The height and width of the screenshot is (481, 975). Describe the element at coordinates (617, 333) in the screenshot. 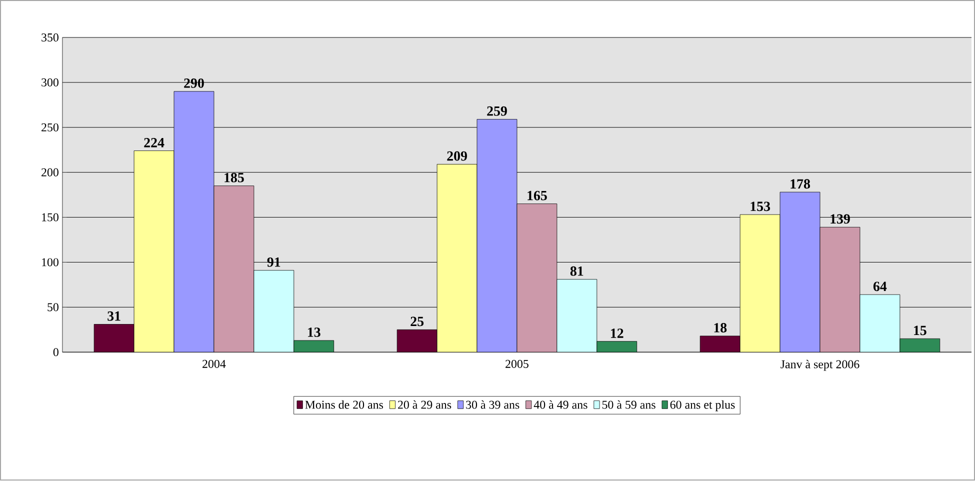

I see `data-label: 12` at that location.